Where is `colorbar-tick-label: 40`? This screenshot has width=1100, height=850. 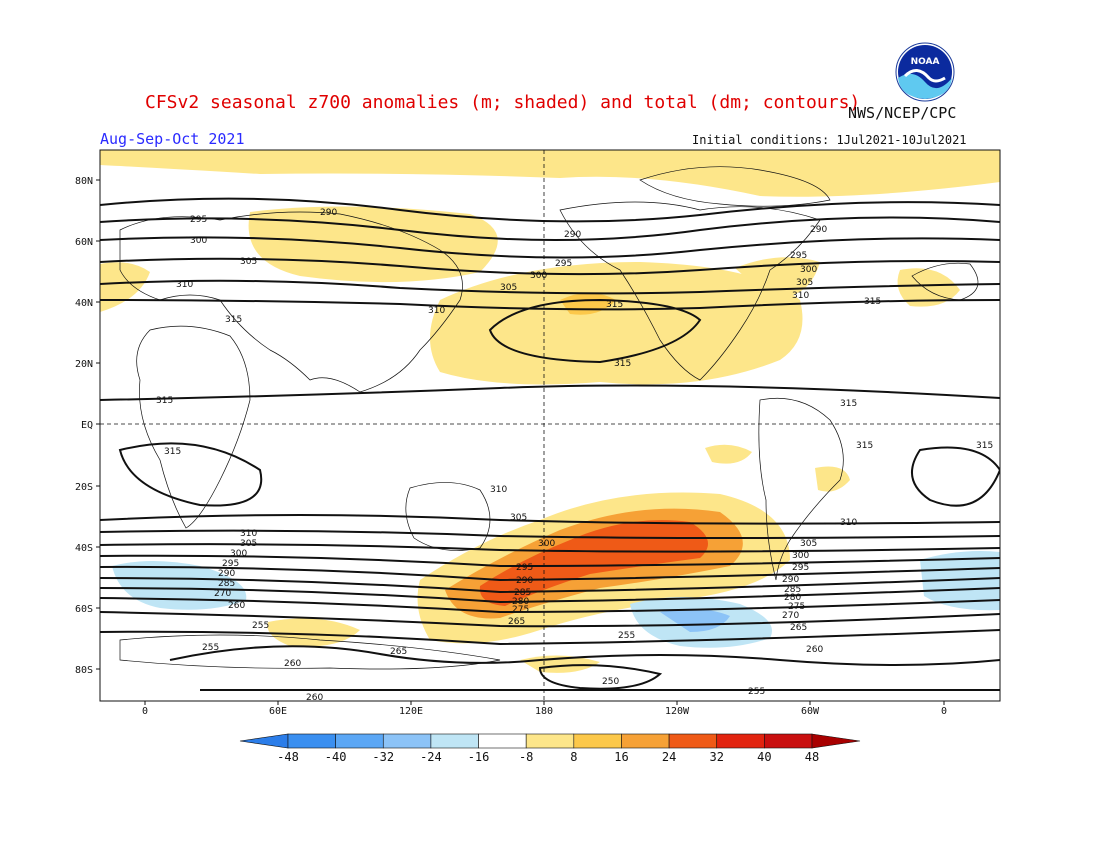 colorbar-tick-label: 40 is located at coordinates (764, 757).